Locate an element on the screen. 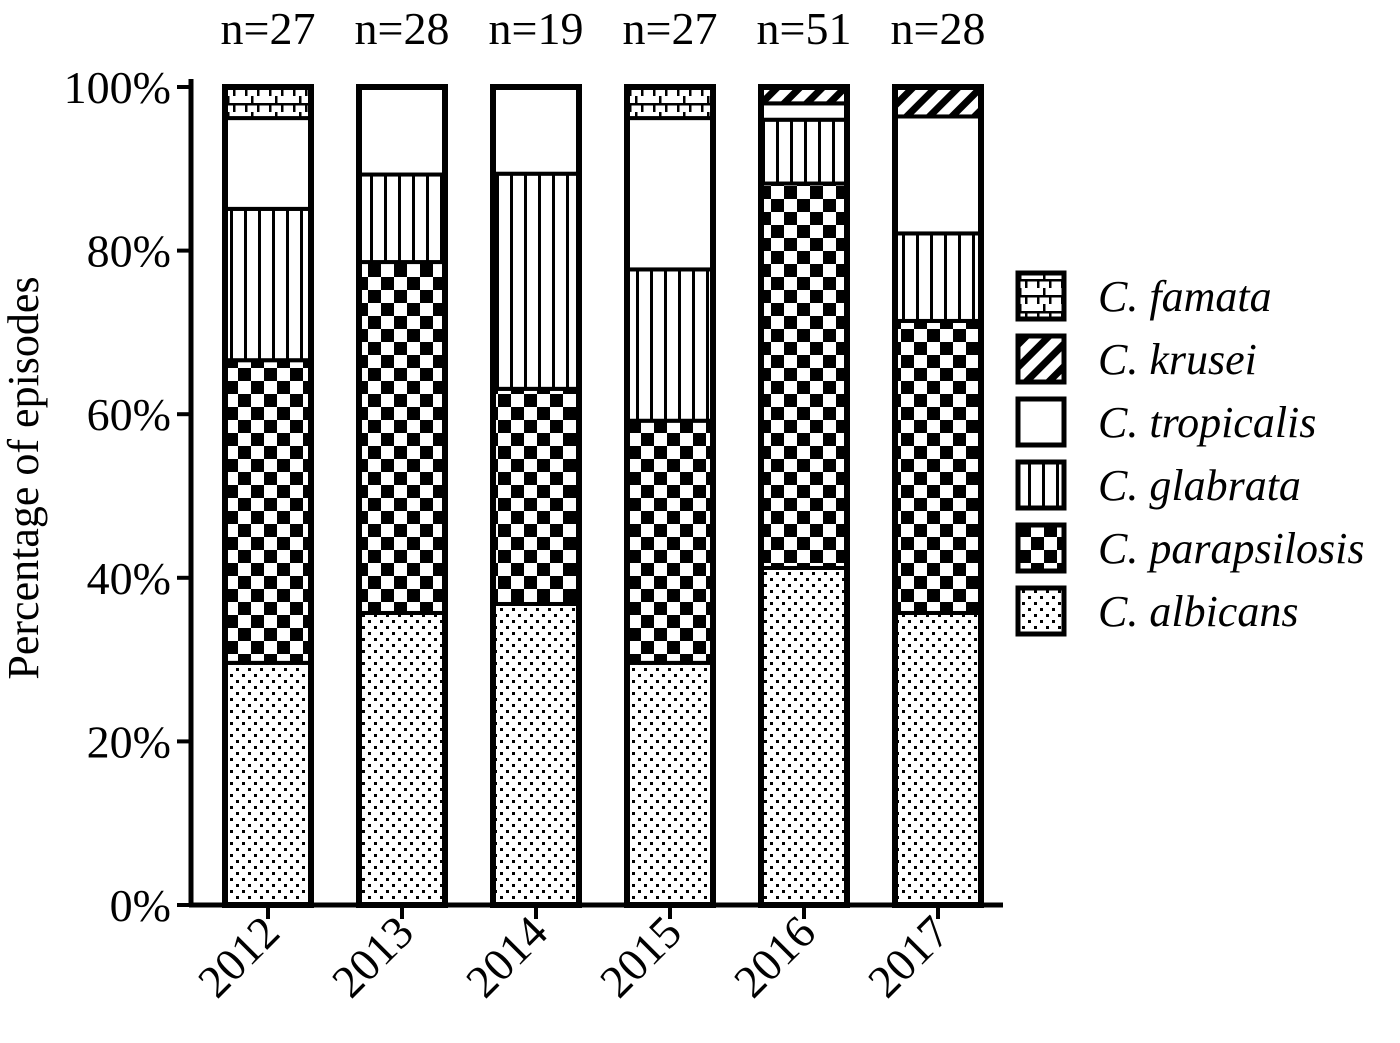  legend-label: C. tropicalis is located at coordinates (1207, 422).